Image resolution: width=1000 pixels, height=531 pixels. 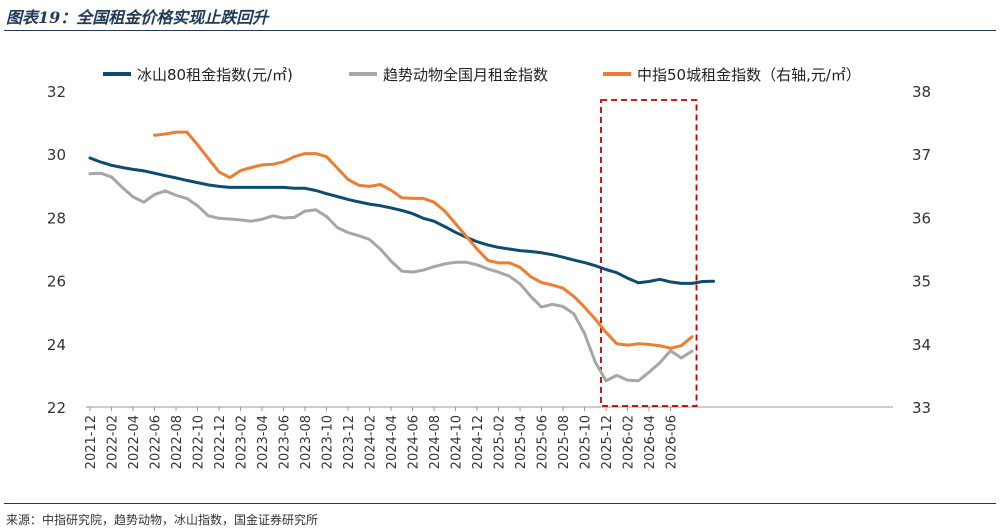 What do you see at coordinates (56, 282) in the screenshot?
I see `y-left-tick-label: 26` at bounding box center [56, 282].